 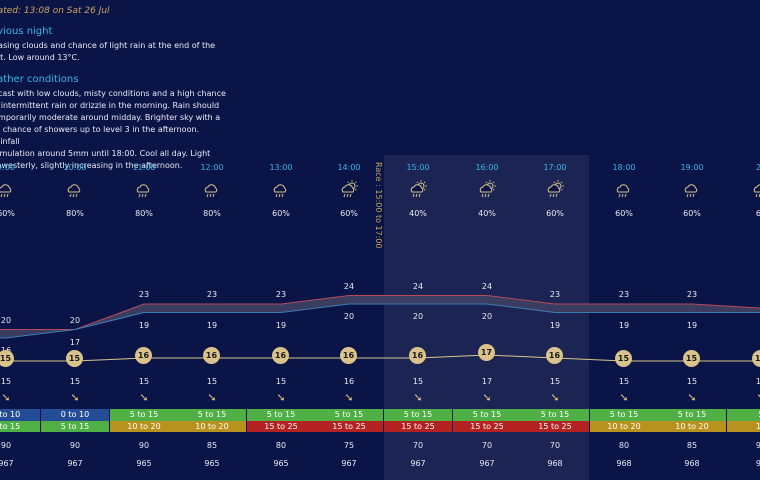 I want to click on gust-range-band: 5 to 15, so click(x=20, y=426).